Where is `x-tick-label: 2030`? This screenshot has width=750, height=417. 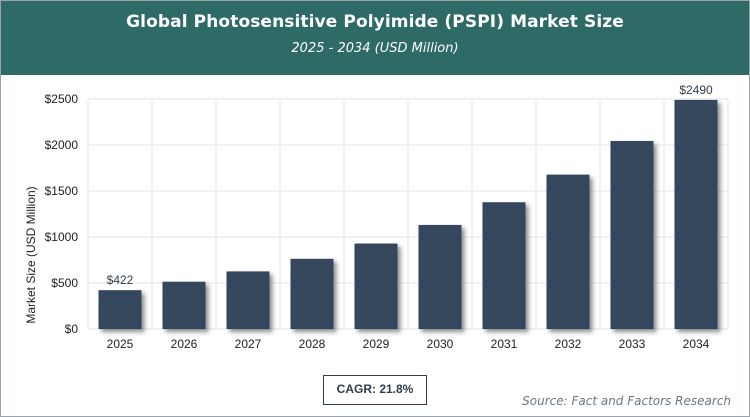 x-tick-label: 2030 is located at coordinates (440, 344).